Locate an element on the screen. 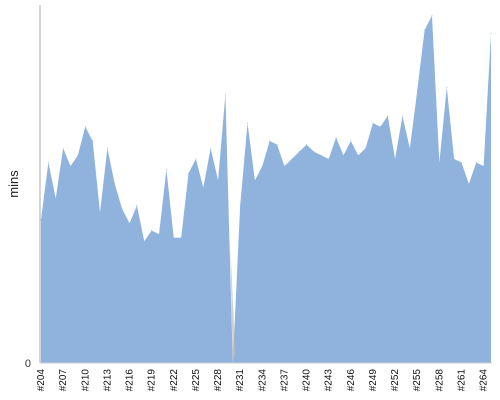  x-tick-label: #234 is located at coordinates (262, 380).